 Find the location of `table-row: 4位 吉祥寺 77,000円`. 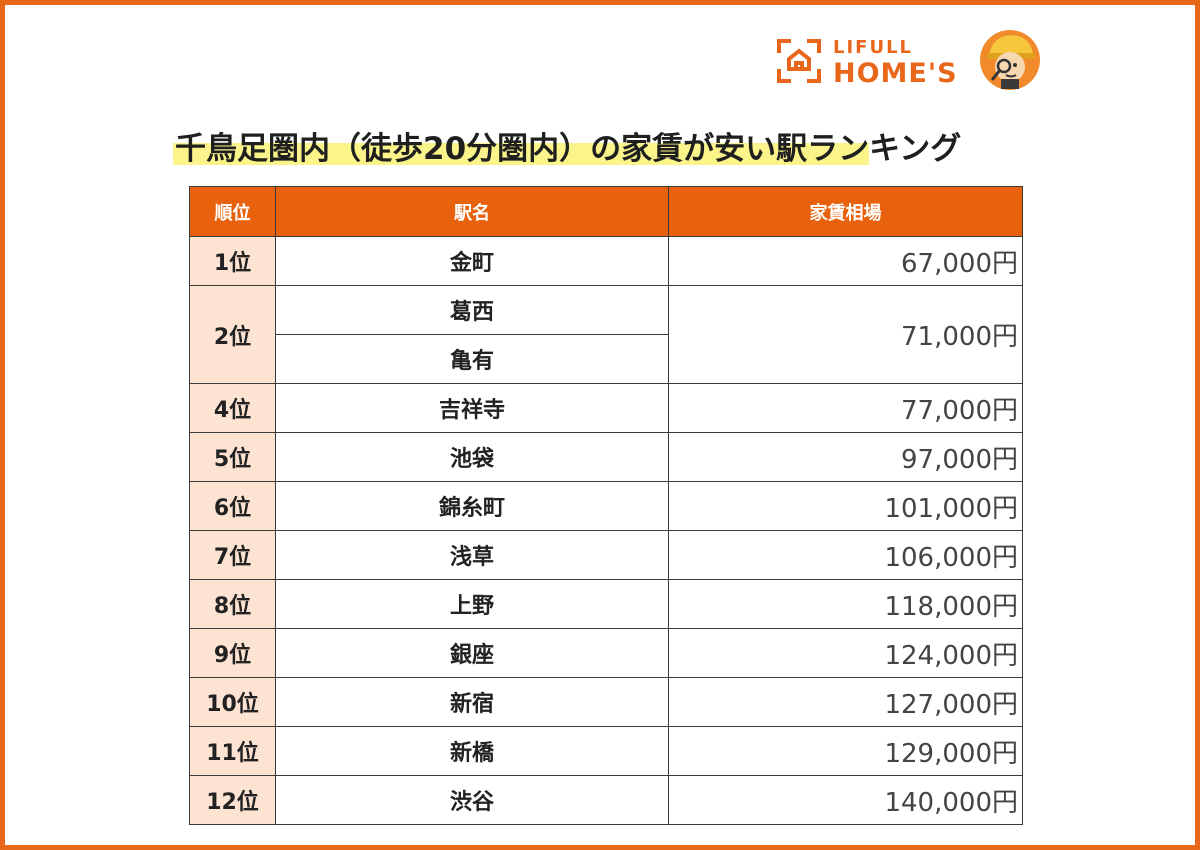

table-row: 4位 吉祥寺 77,000円 is located at coordinates (606, 408).